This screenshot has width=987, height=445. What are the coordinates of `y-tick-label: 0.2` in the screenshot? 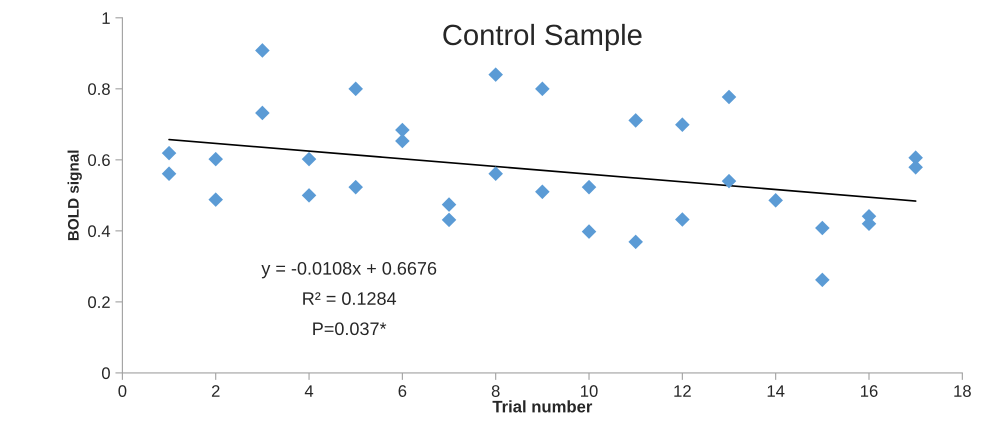 It's located at (99, 302).